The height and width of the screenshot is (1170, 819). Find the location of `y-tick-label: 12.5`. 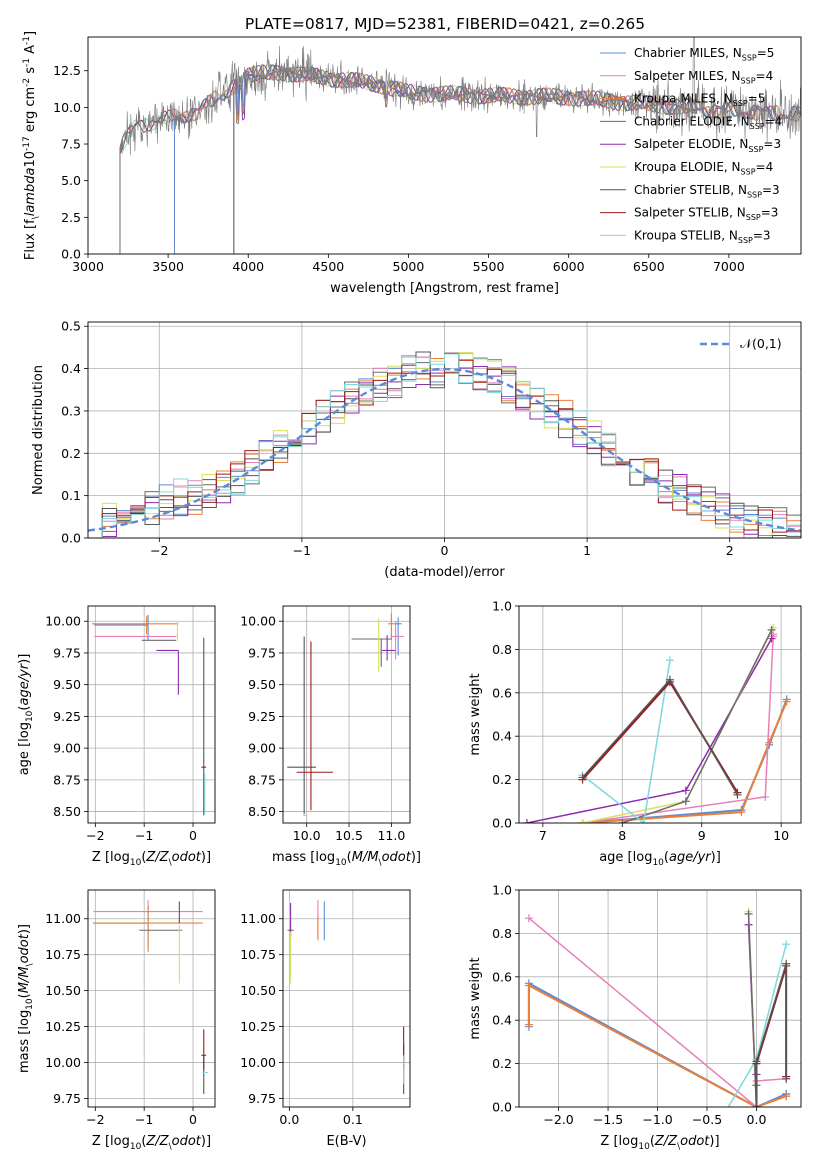

y-tick-label: 12.5 is located at coordinates (67, 70).